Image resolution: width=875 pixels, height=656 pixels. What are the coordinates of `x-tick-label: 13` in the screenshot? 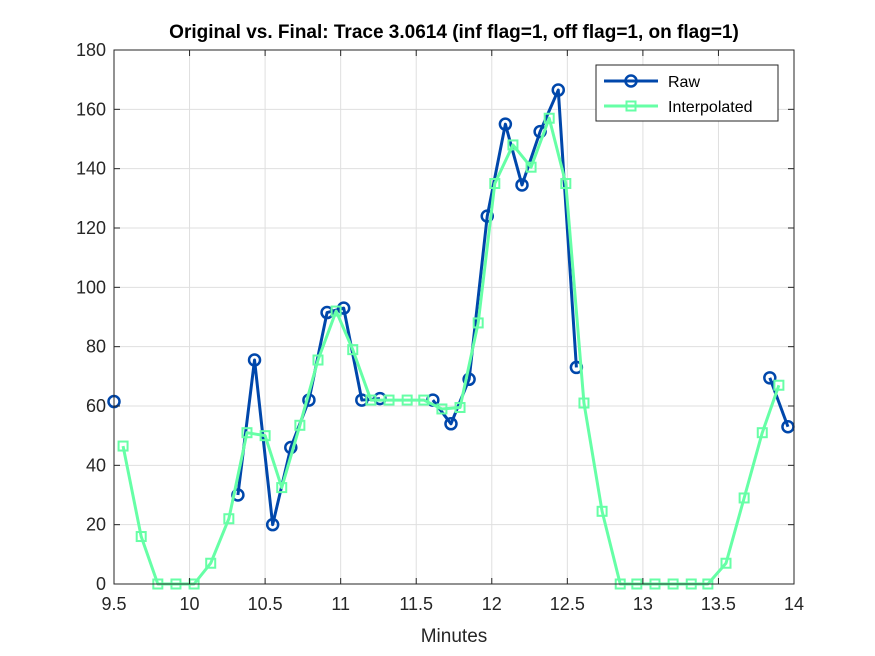 It's located at (643, 604).